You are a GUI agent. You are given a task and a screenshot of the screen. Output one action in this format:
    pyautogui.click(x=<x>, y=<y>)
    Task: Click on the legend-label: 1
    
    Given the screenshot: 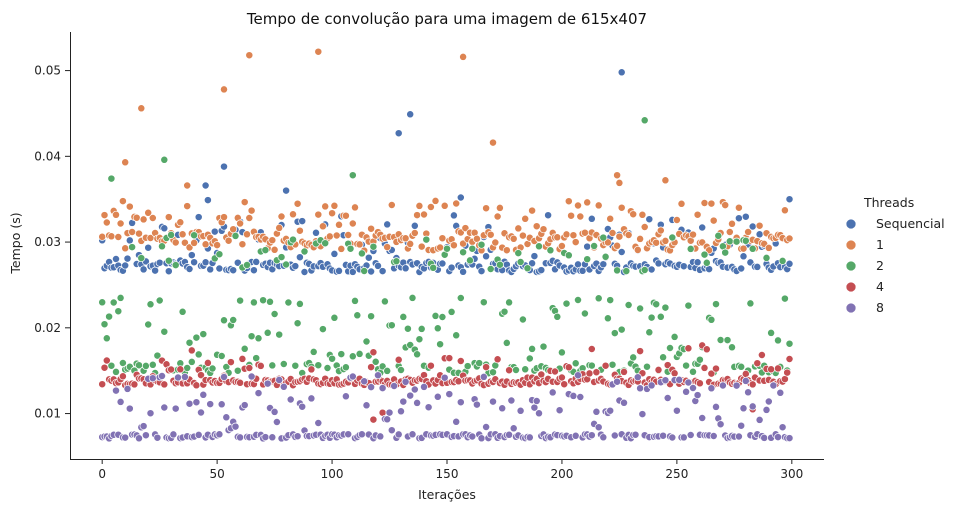 What is the action you would take?
    pyautogui.click(x=880, y=244)
    